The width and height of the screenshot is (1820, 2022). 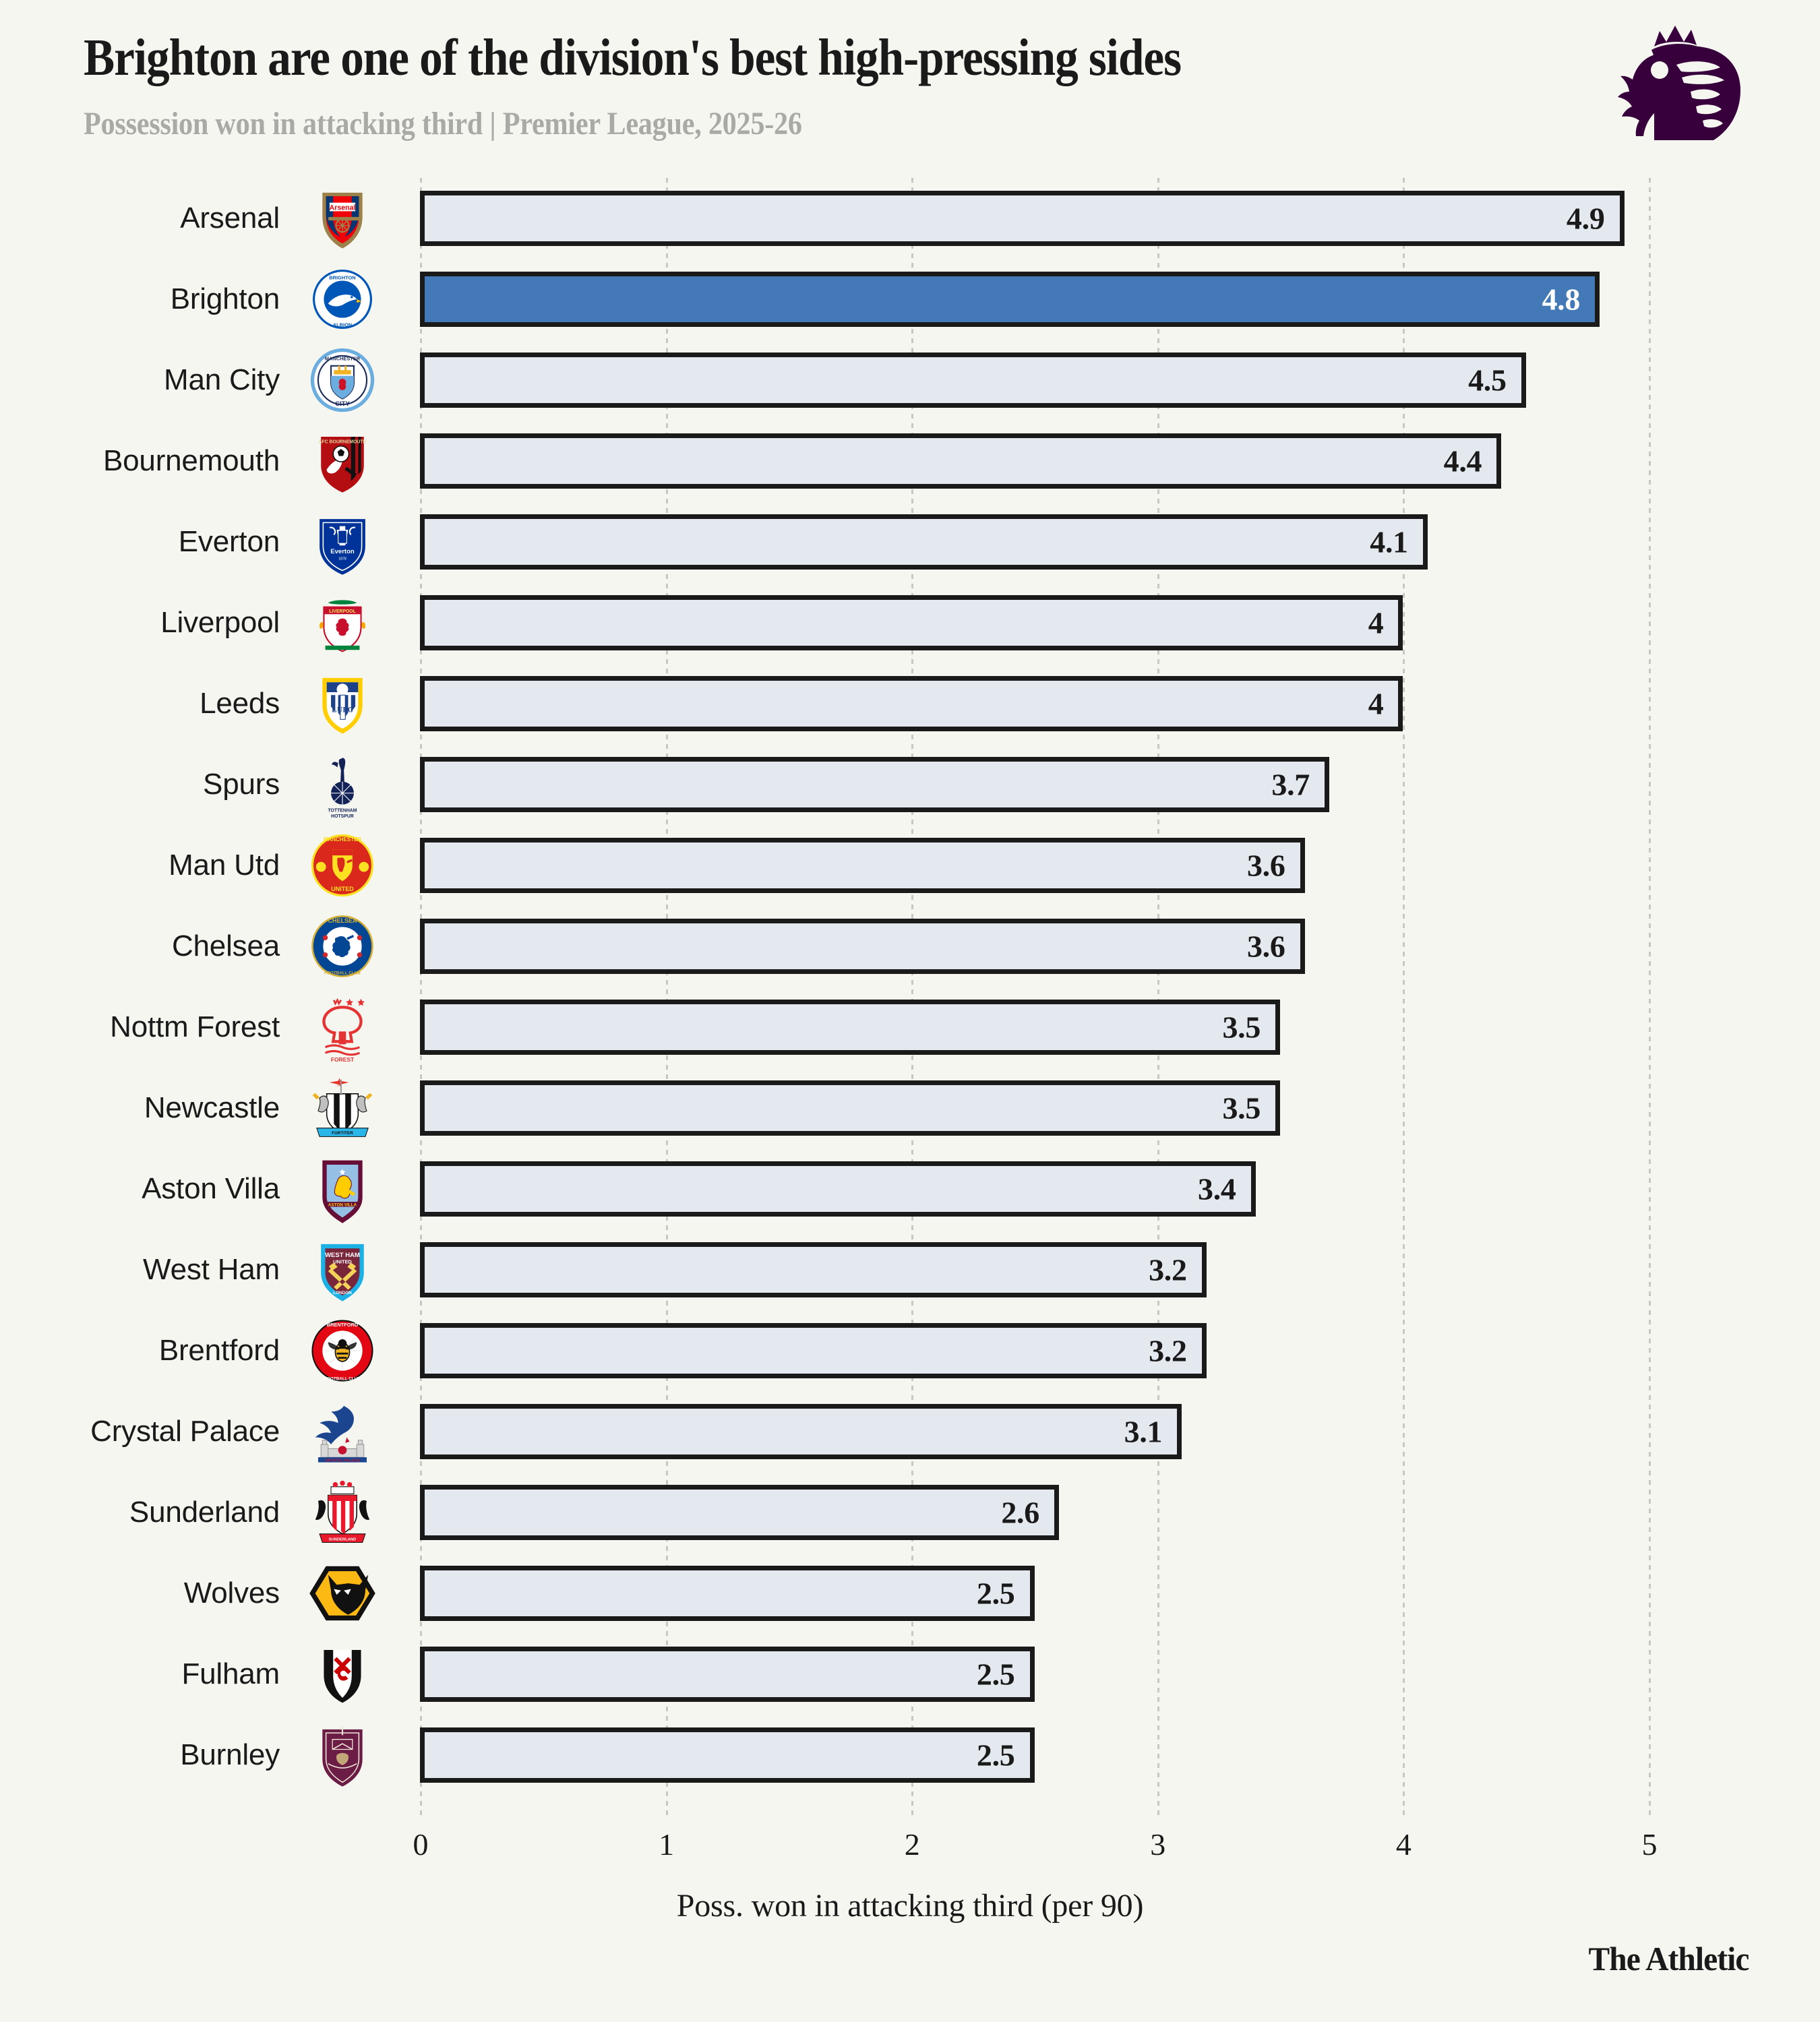 I want to click on x-axis: 0 1 2 3 4 5, so click(x=910, y=1846).